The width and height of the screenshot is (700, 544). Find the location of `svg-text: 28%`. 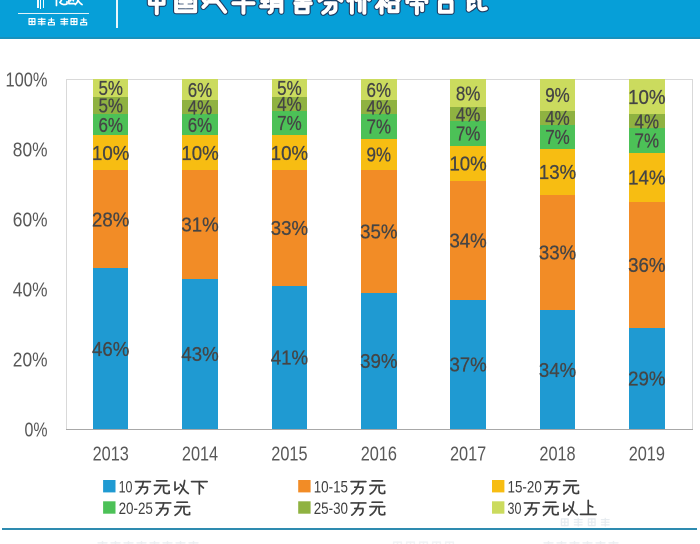

svg-text: 28% is located at coordinates (111, 220).